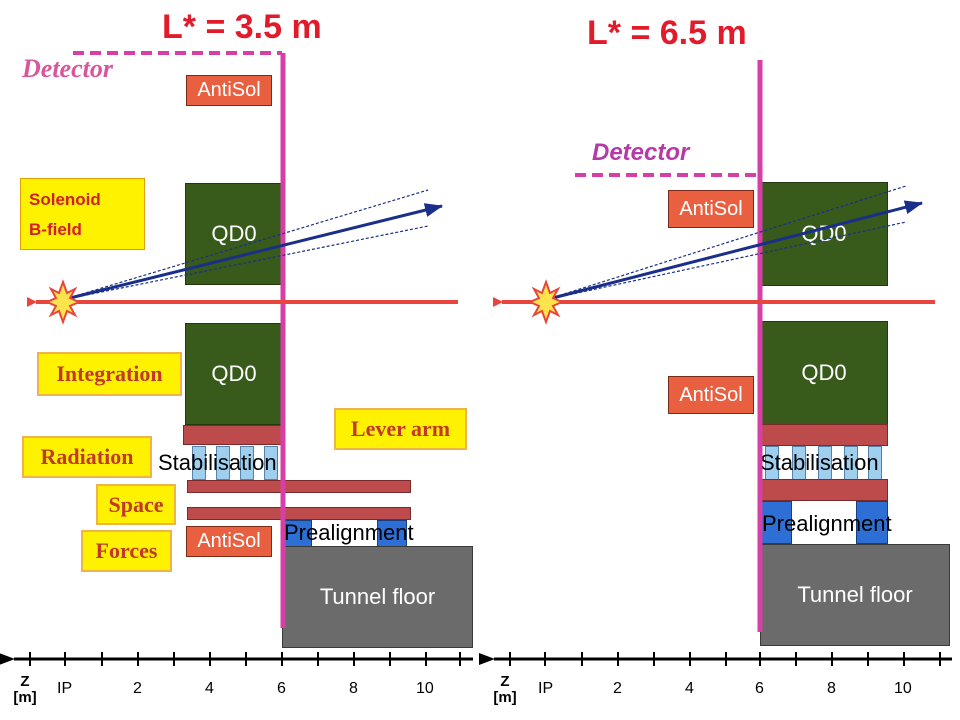  I want to click on right-beam-envelope-upper, so click(725, 243).